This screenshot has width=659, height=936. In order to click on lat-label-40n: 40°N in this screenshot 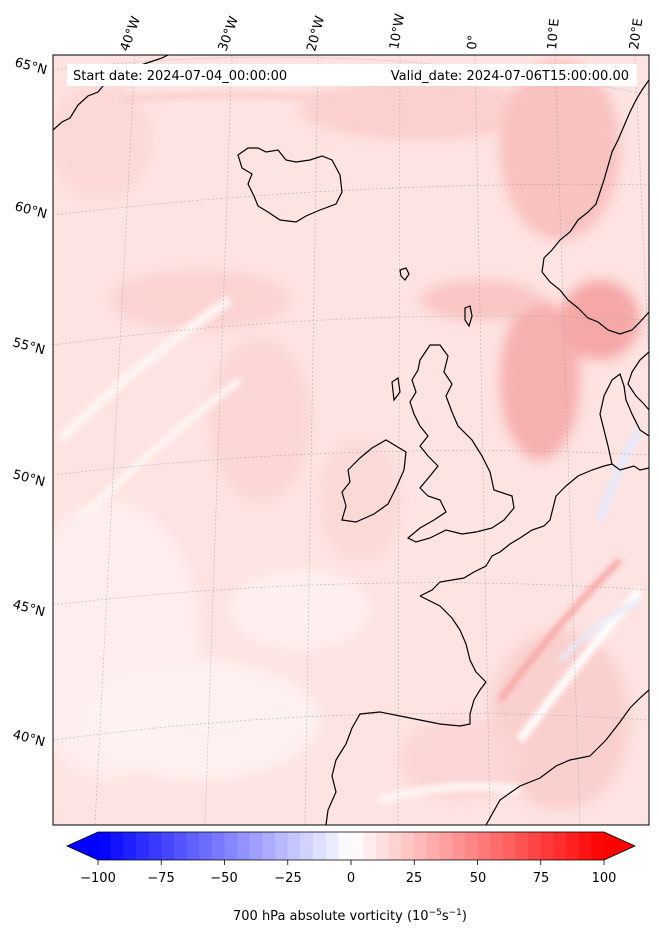, I will do `click(29, 738)`.